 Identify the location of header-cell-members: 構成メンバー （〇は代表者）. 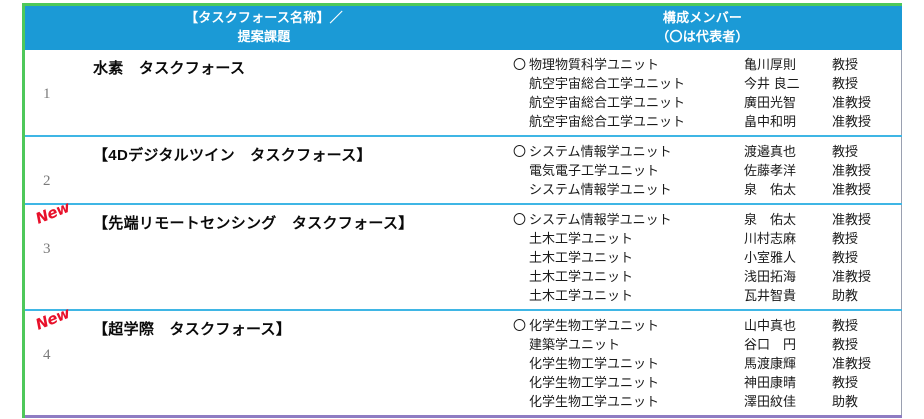
(702, 27).